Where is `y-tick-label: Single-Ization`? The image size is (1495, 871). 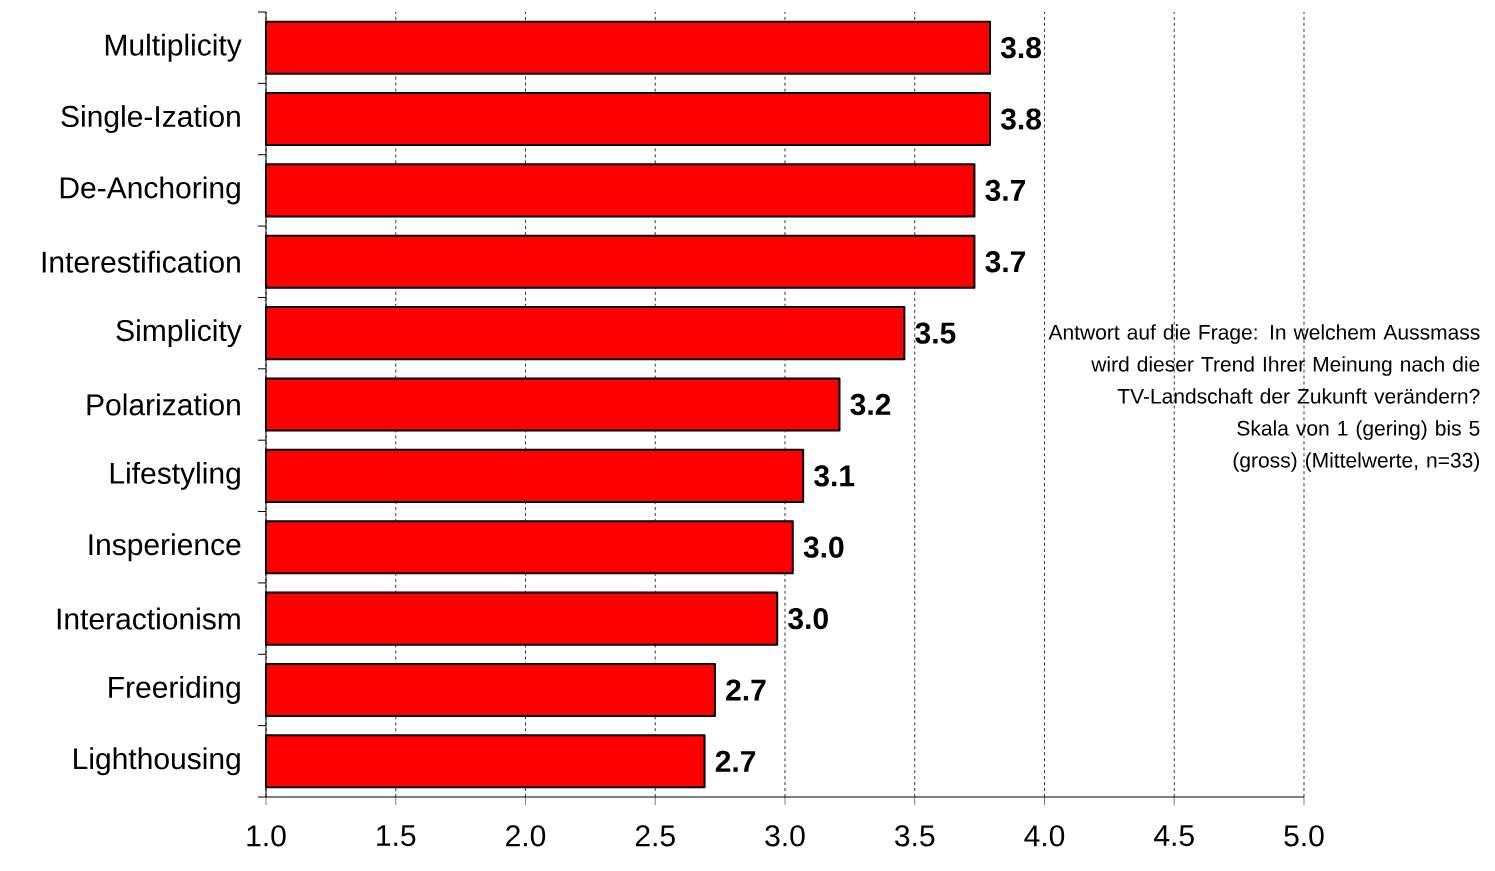
y-tick-label: Single-Ization is located at coordinates (150, 119).